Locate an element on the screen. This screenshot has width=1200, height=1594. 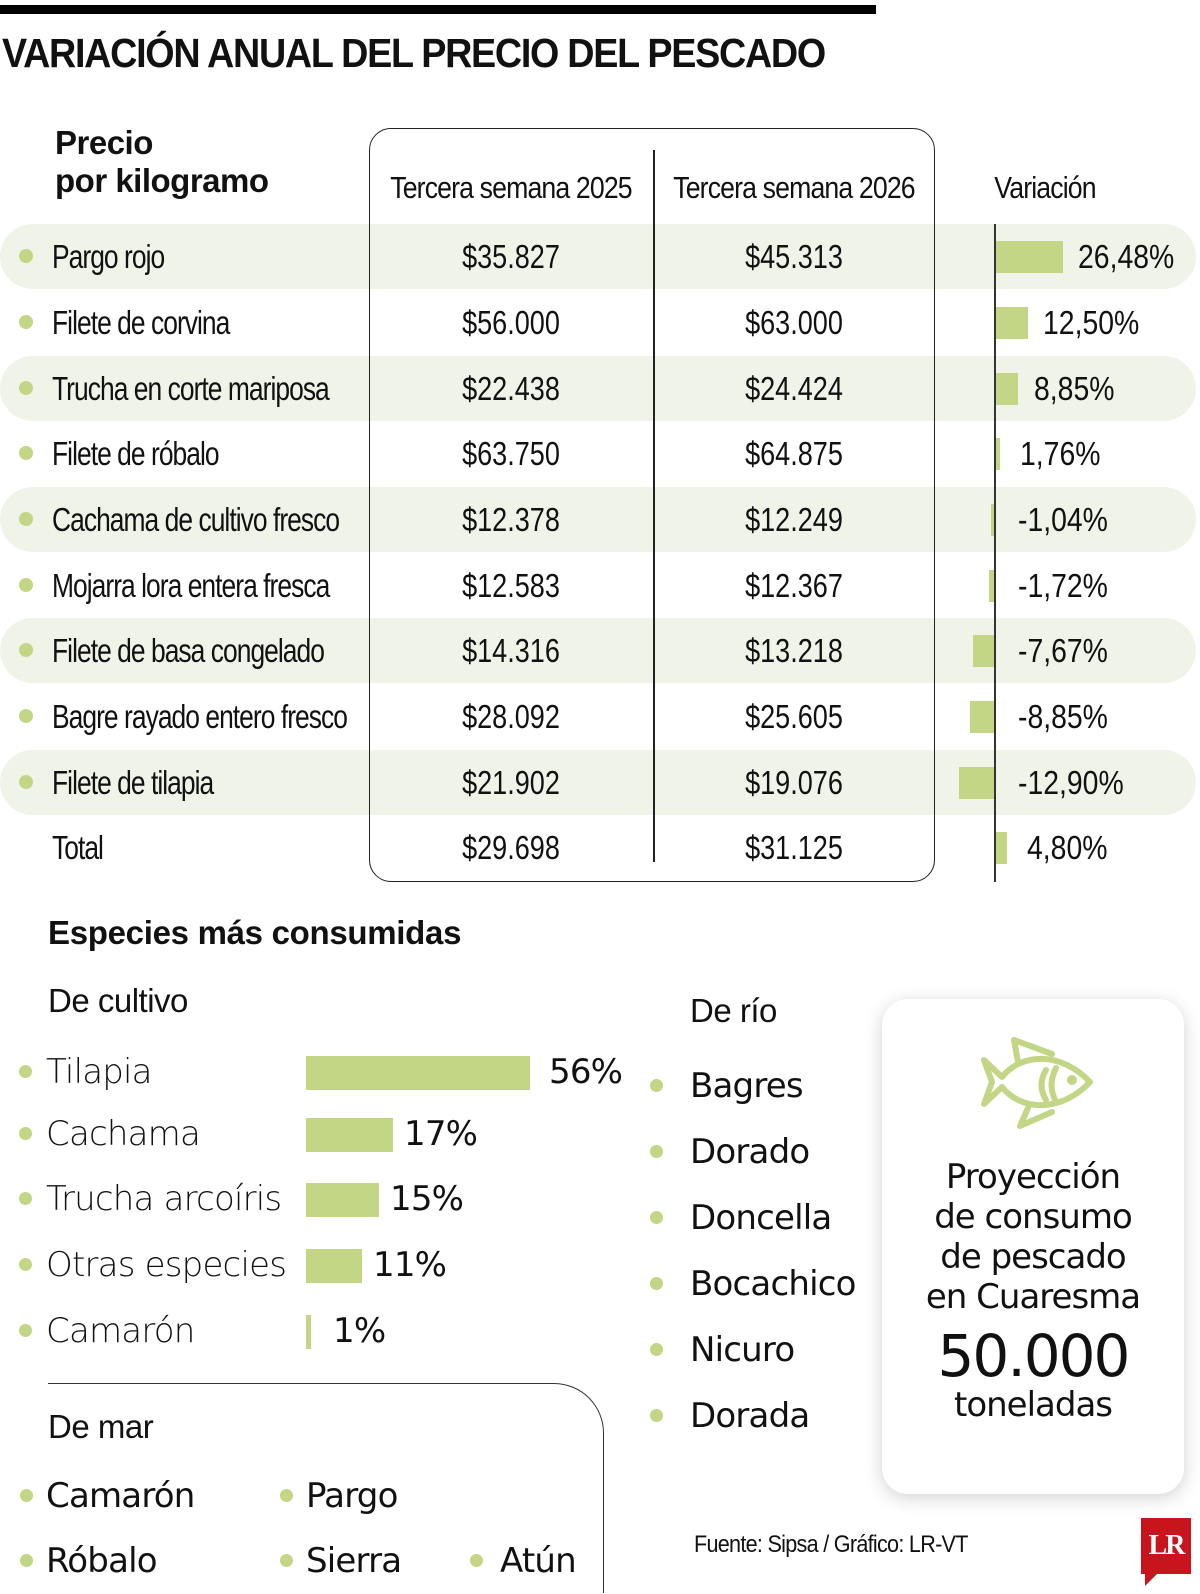
species-name: Bocachico is located at coordinates (773, 1284).